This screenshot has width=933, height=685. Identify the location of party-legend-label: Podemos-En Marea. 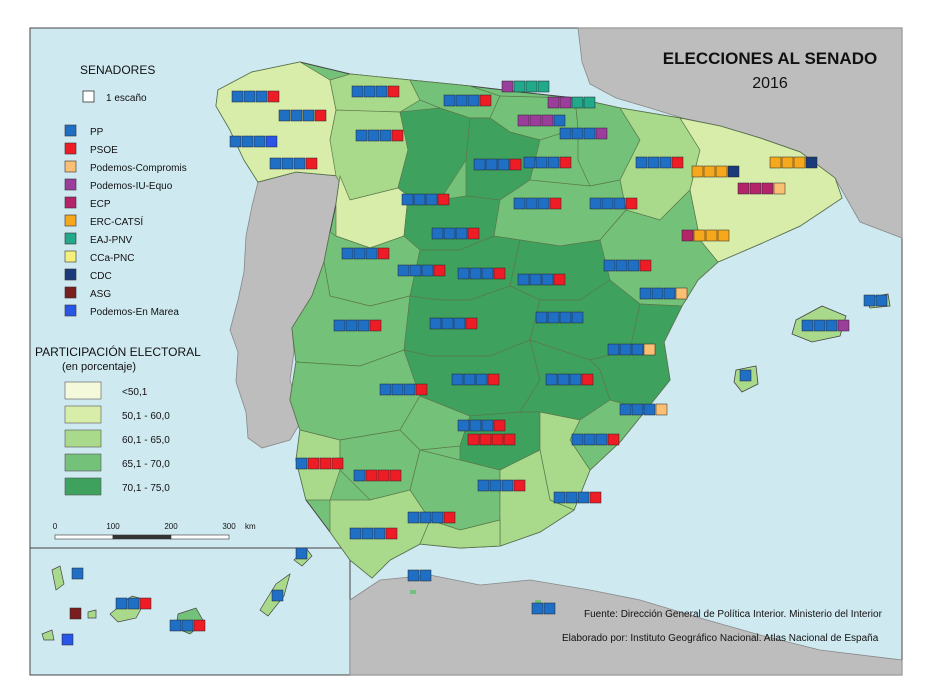
(134, 312).